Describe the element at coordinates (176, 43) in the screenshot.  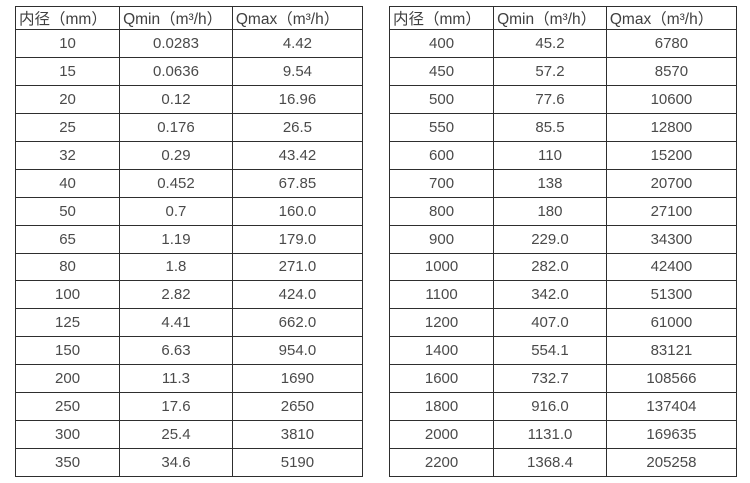
I see `cell-qmin: 0.0283` at that location.